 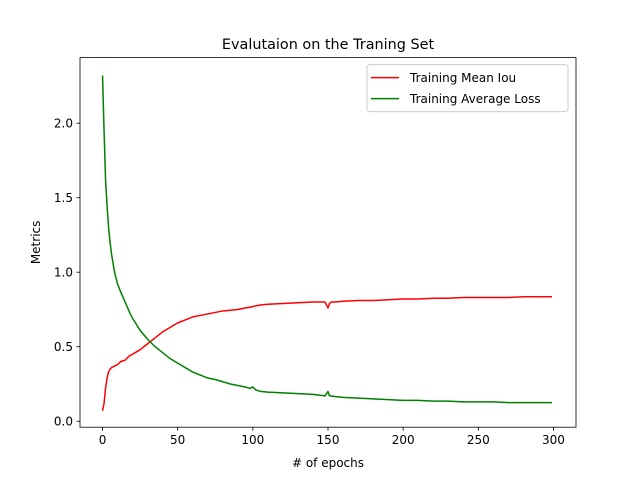 I want to click on legend: Training Mean Iou Training Average Loss, so click(x=467, y=88).